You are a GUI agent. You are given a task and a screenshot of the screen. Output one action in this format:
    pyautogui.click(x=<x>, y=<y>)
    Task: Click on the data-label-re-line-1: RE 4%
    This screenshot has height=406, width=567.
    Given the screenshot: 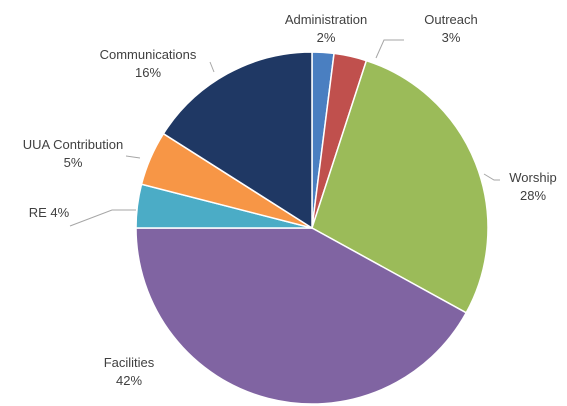 What is the action you would take?
    pyautogui.click(x=49, y=212)
    